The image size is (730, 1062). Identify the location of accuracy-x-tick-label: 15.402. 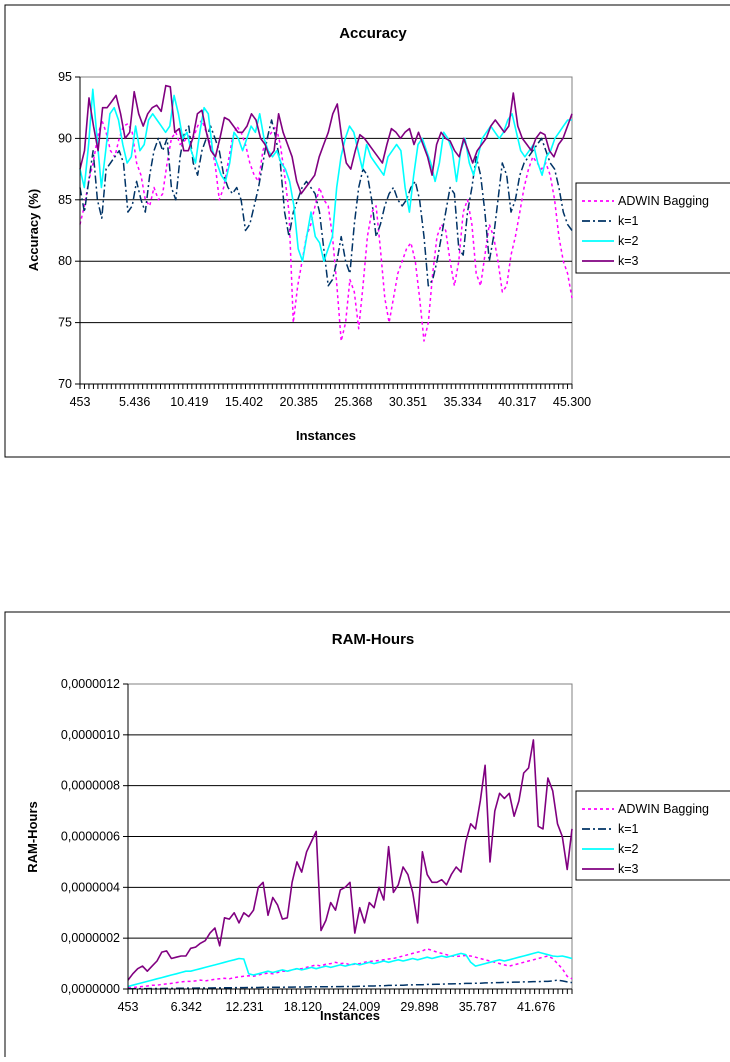
(244, 402).